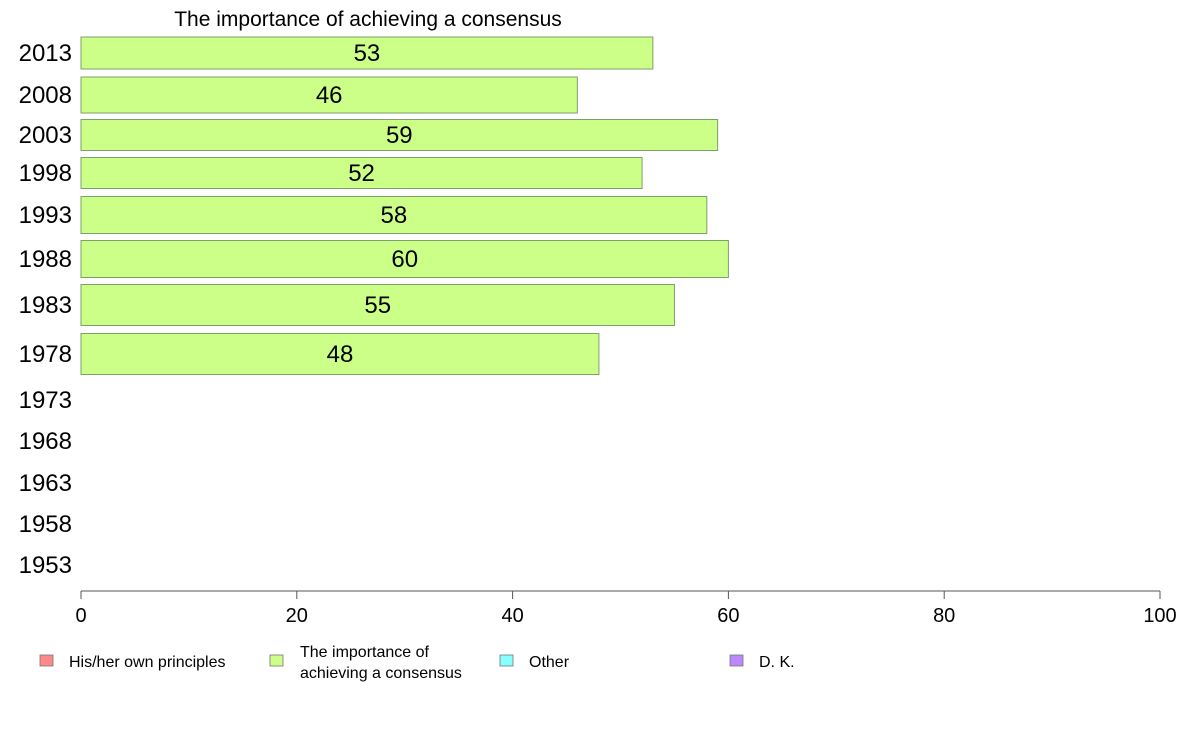 Image resolution: width=1188 pixels, height=736 pixels. I want to click on legend-label: His/her own principles, so click(147, 662).